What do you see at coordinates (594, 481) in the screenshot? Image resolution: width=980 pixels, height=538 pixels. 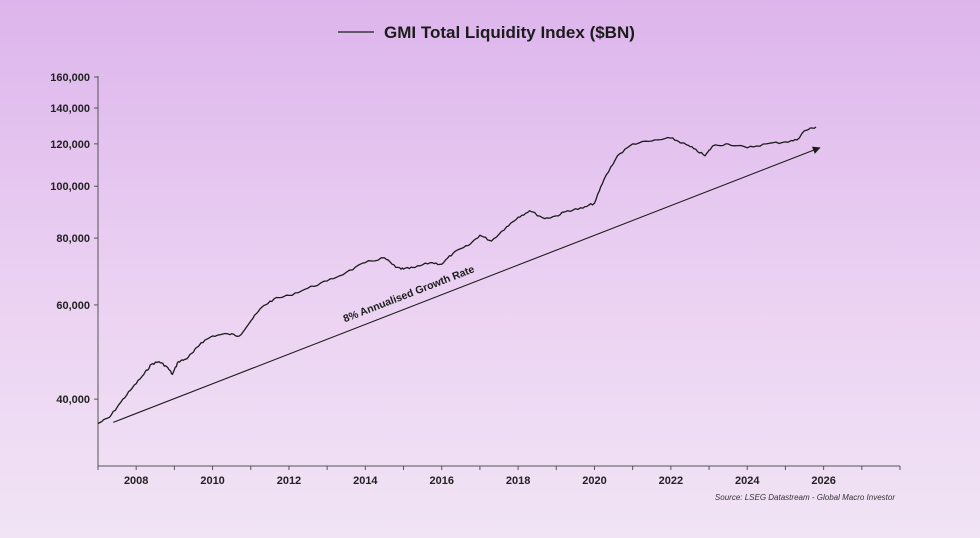 I see `x-tick-label: 2020` at bounding box center [594, 481].